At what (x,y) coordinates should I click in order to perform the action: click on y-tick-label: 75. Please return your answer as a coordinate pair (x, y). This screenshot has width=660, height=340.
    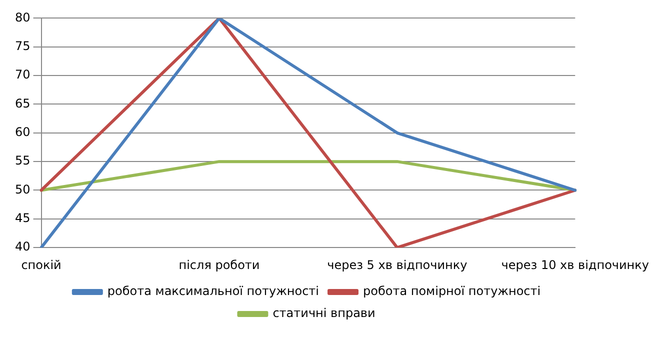
    Looking at the image, I should click on (22, 46).